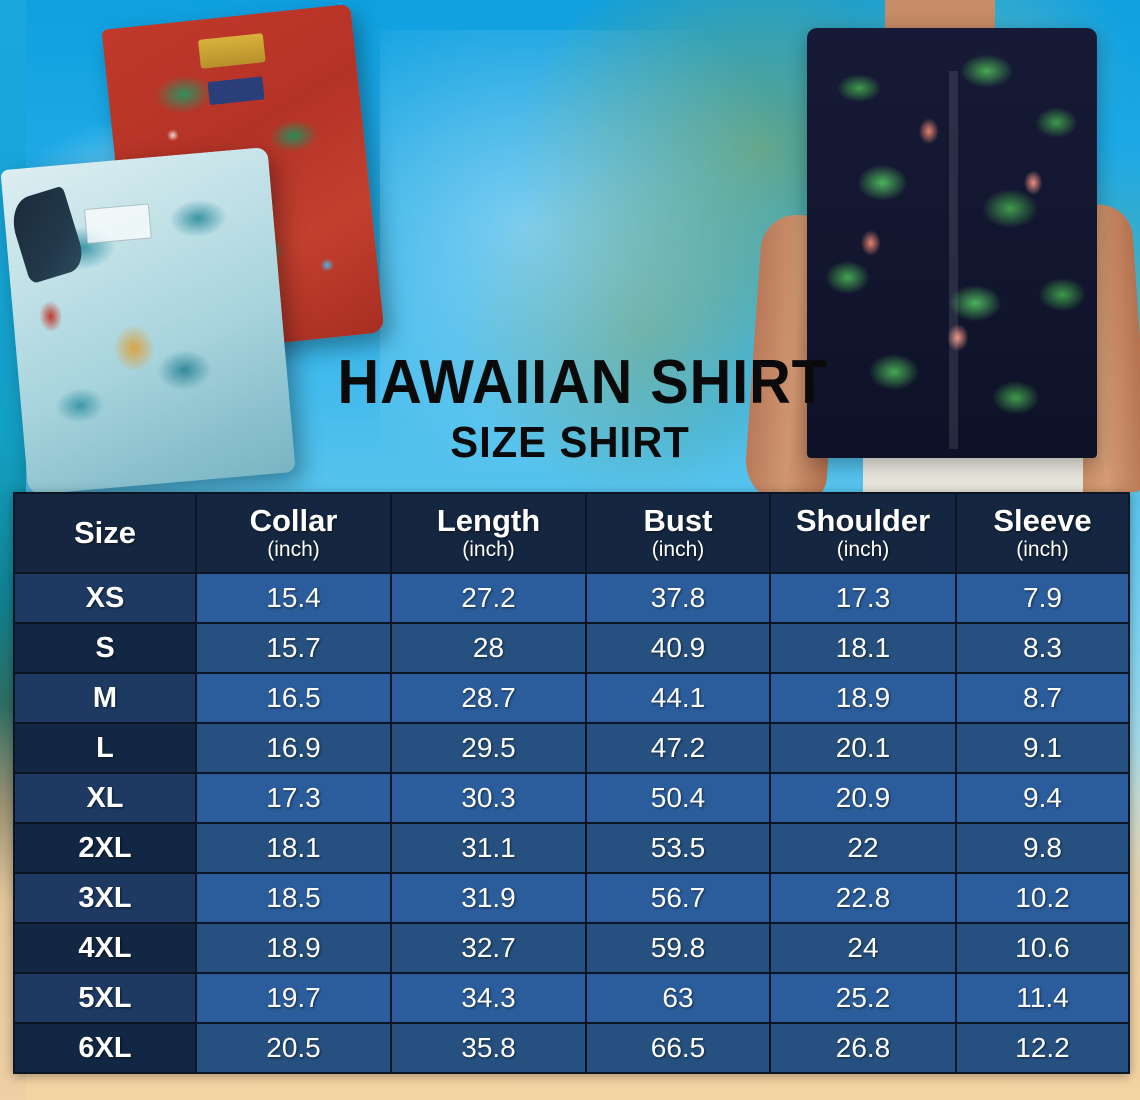 The image size is (1140, 1100). I want to click on measurement-cell-length: 34.3, so click(488, 998).